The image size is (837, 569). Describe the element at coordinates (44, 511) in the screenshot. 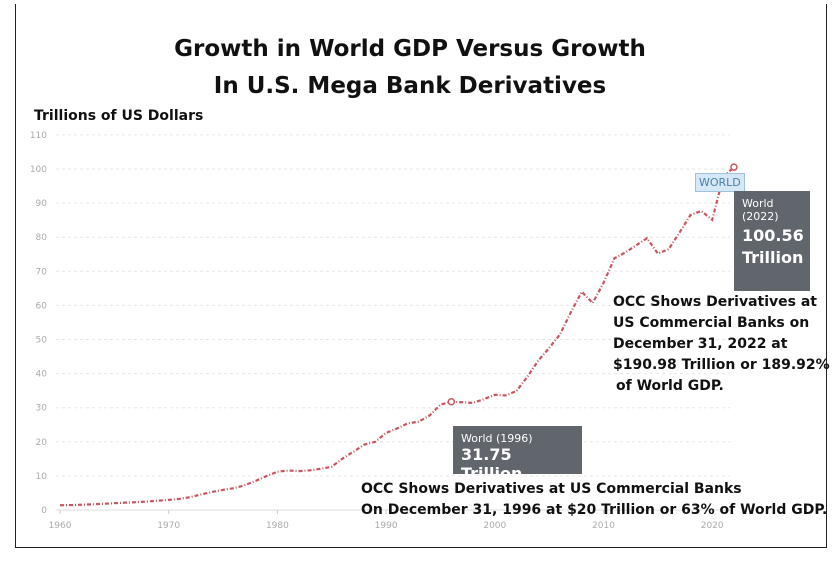

I see `y-tick-label: 0` at that location.